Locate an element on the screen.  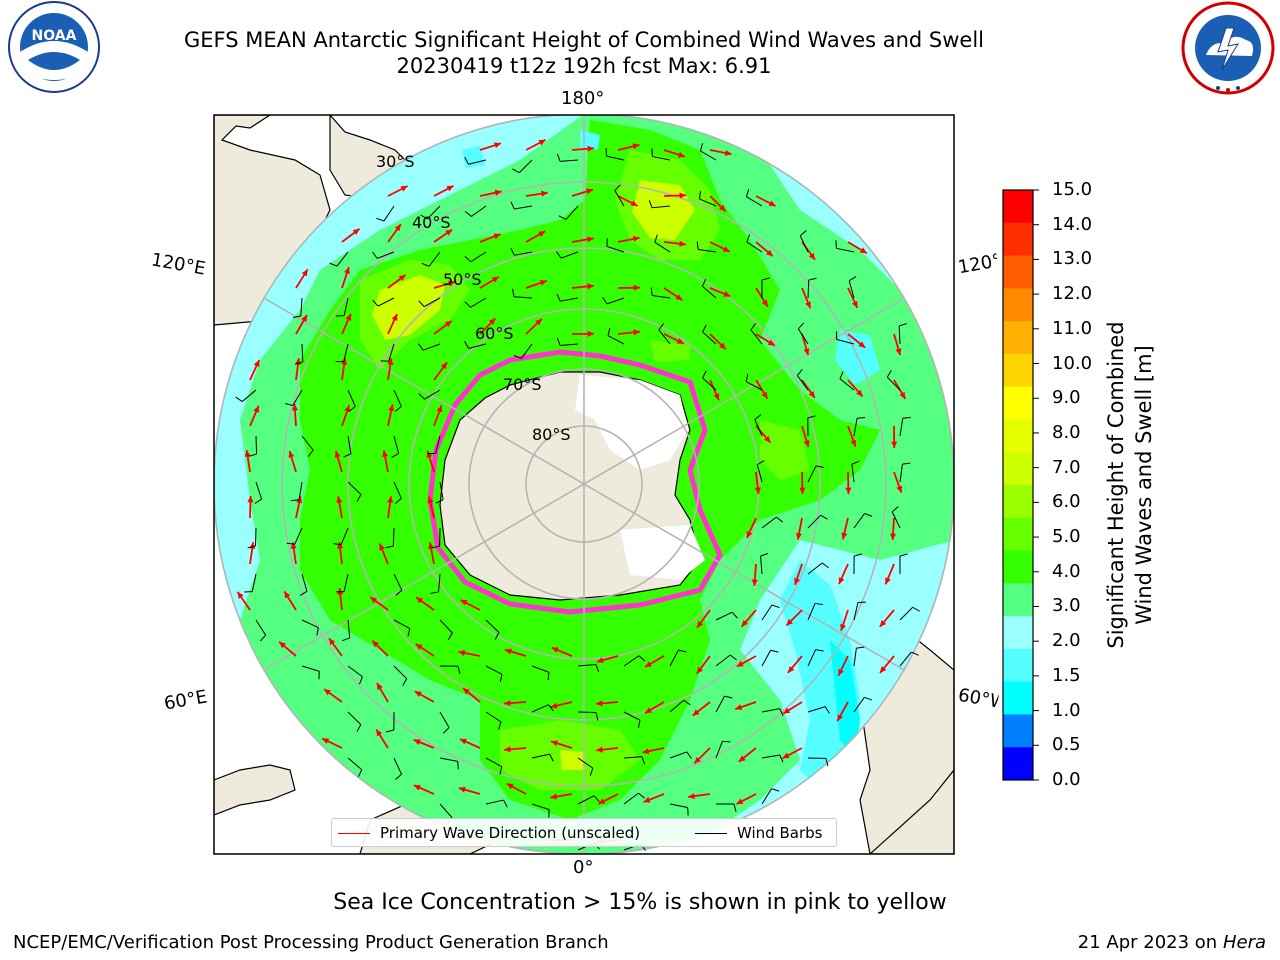
lat-label-30s: 30°S is located at coordinates (395, 161).